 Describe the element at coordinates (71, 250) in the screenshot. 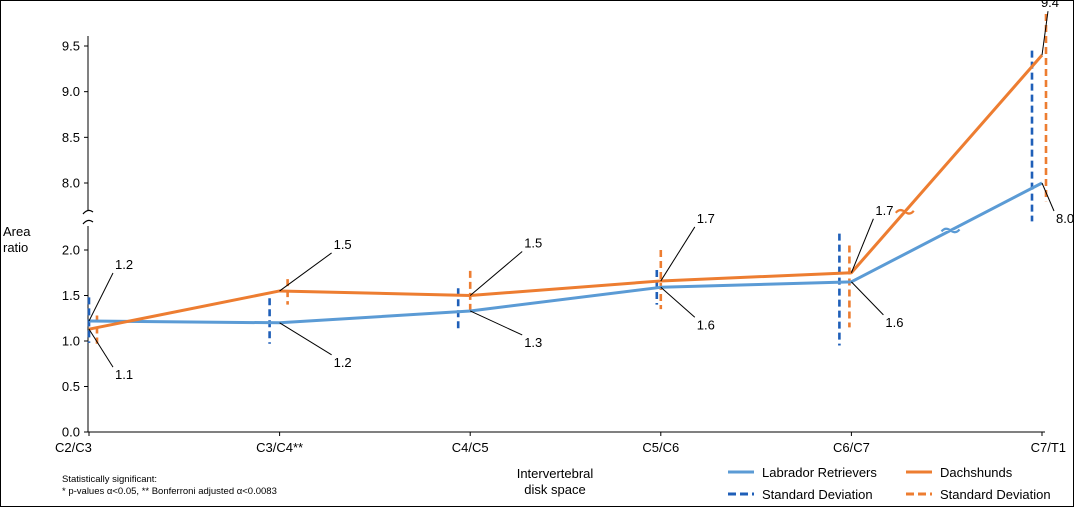

I see `y-tick-label: 2.0` at that location.